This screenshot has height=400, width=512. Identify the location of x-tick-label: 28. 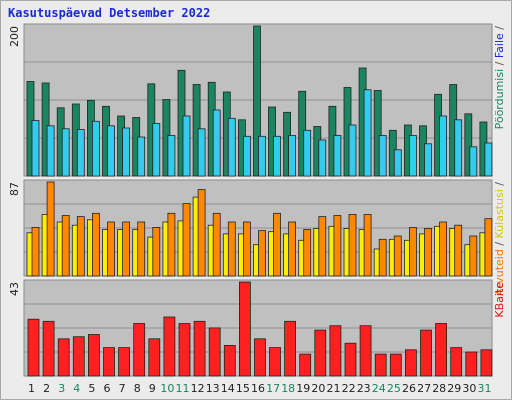
(439, 388).